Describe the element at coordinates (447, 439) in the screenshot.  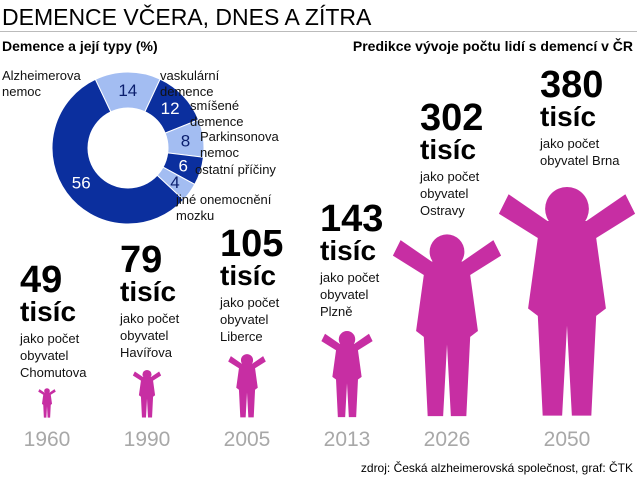
I see `x-tick-label: 2026` at that location.